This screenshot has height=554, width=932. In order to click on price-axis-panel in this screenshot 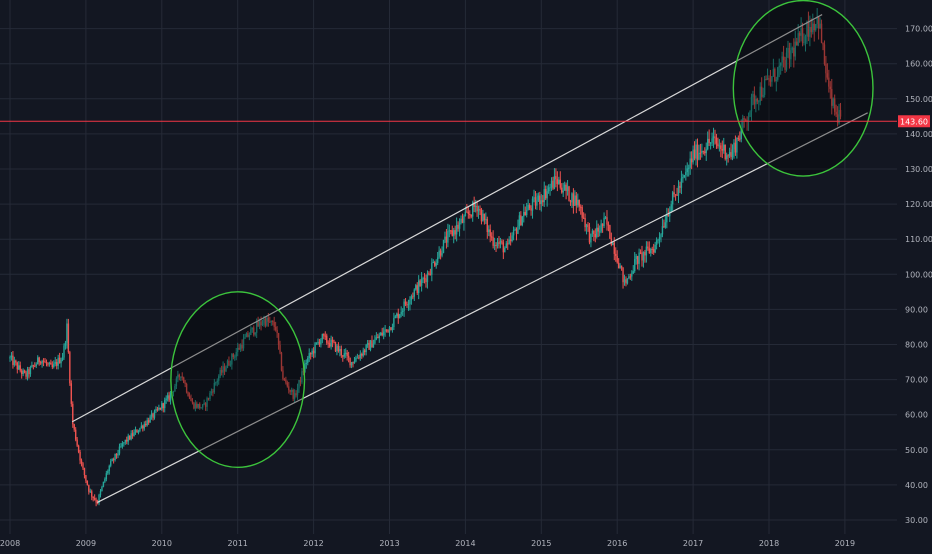, I will do `click(914, 275)`.